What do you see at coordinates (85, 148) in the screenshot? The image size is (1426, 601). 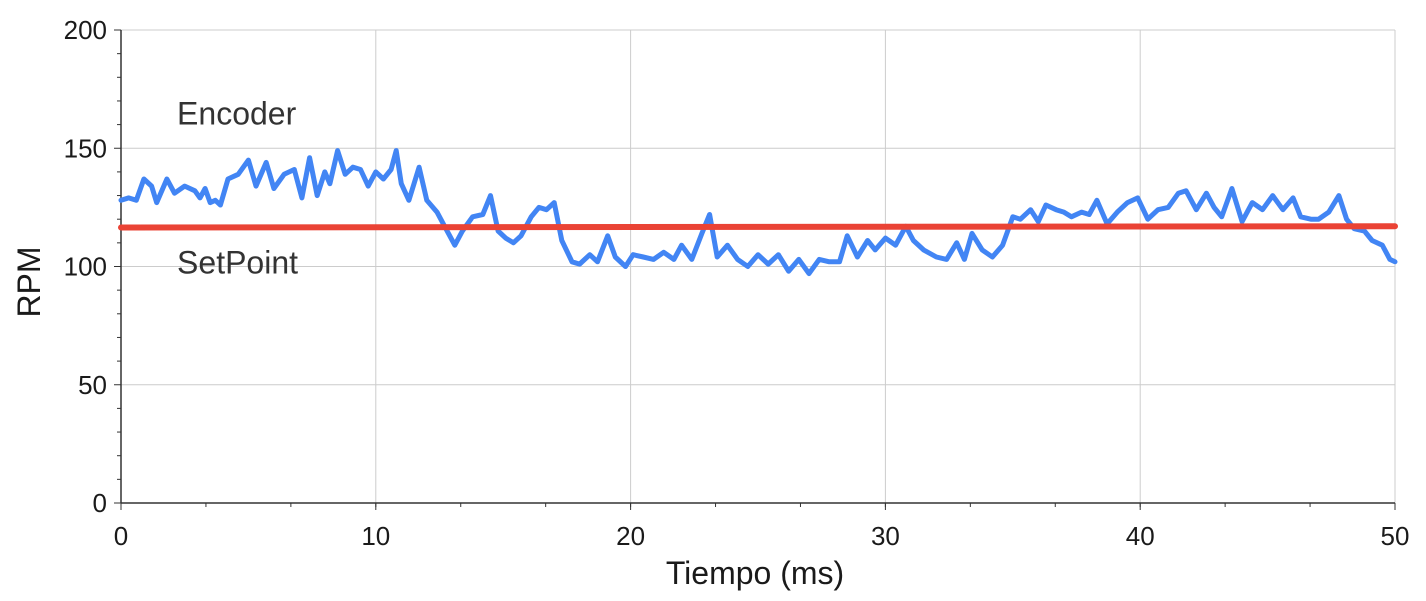 I see `y-tick-label: 150` at bounding box center [85, 148].